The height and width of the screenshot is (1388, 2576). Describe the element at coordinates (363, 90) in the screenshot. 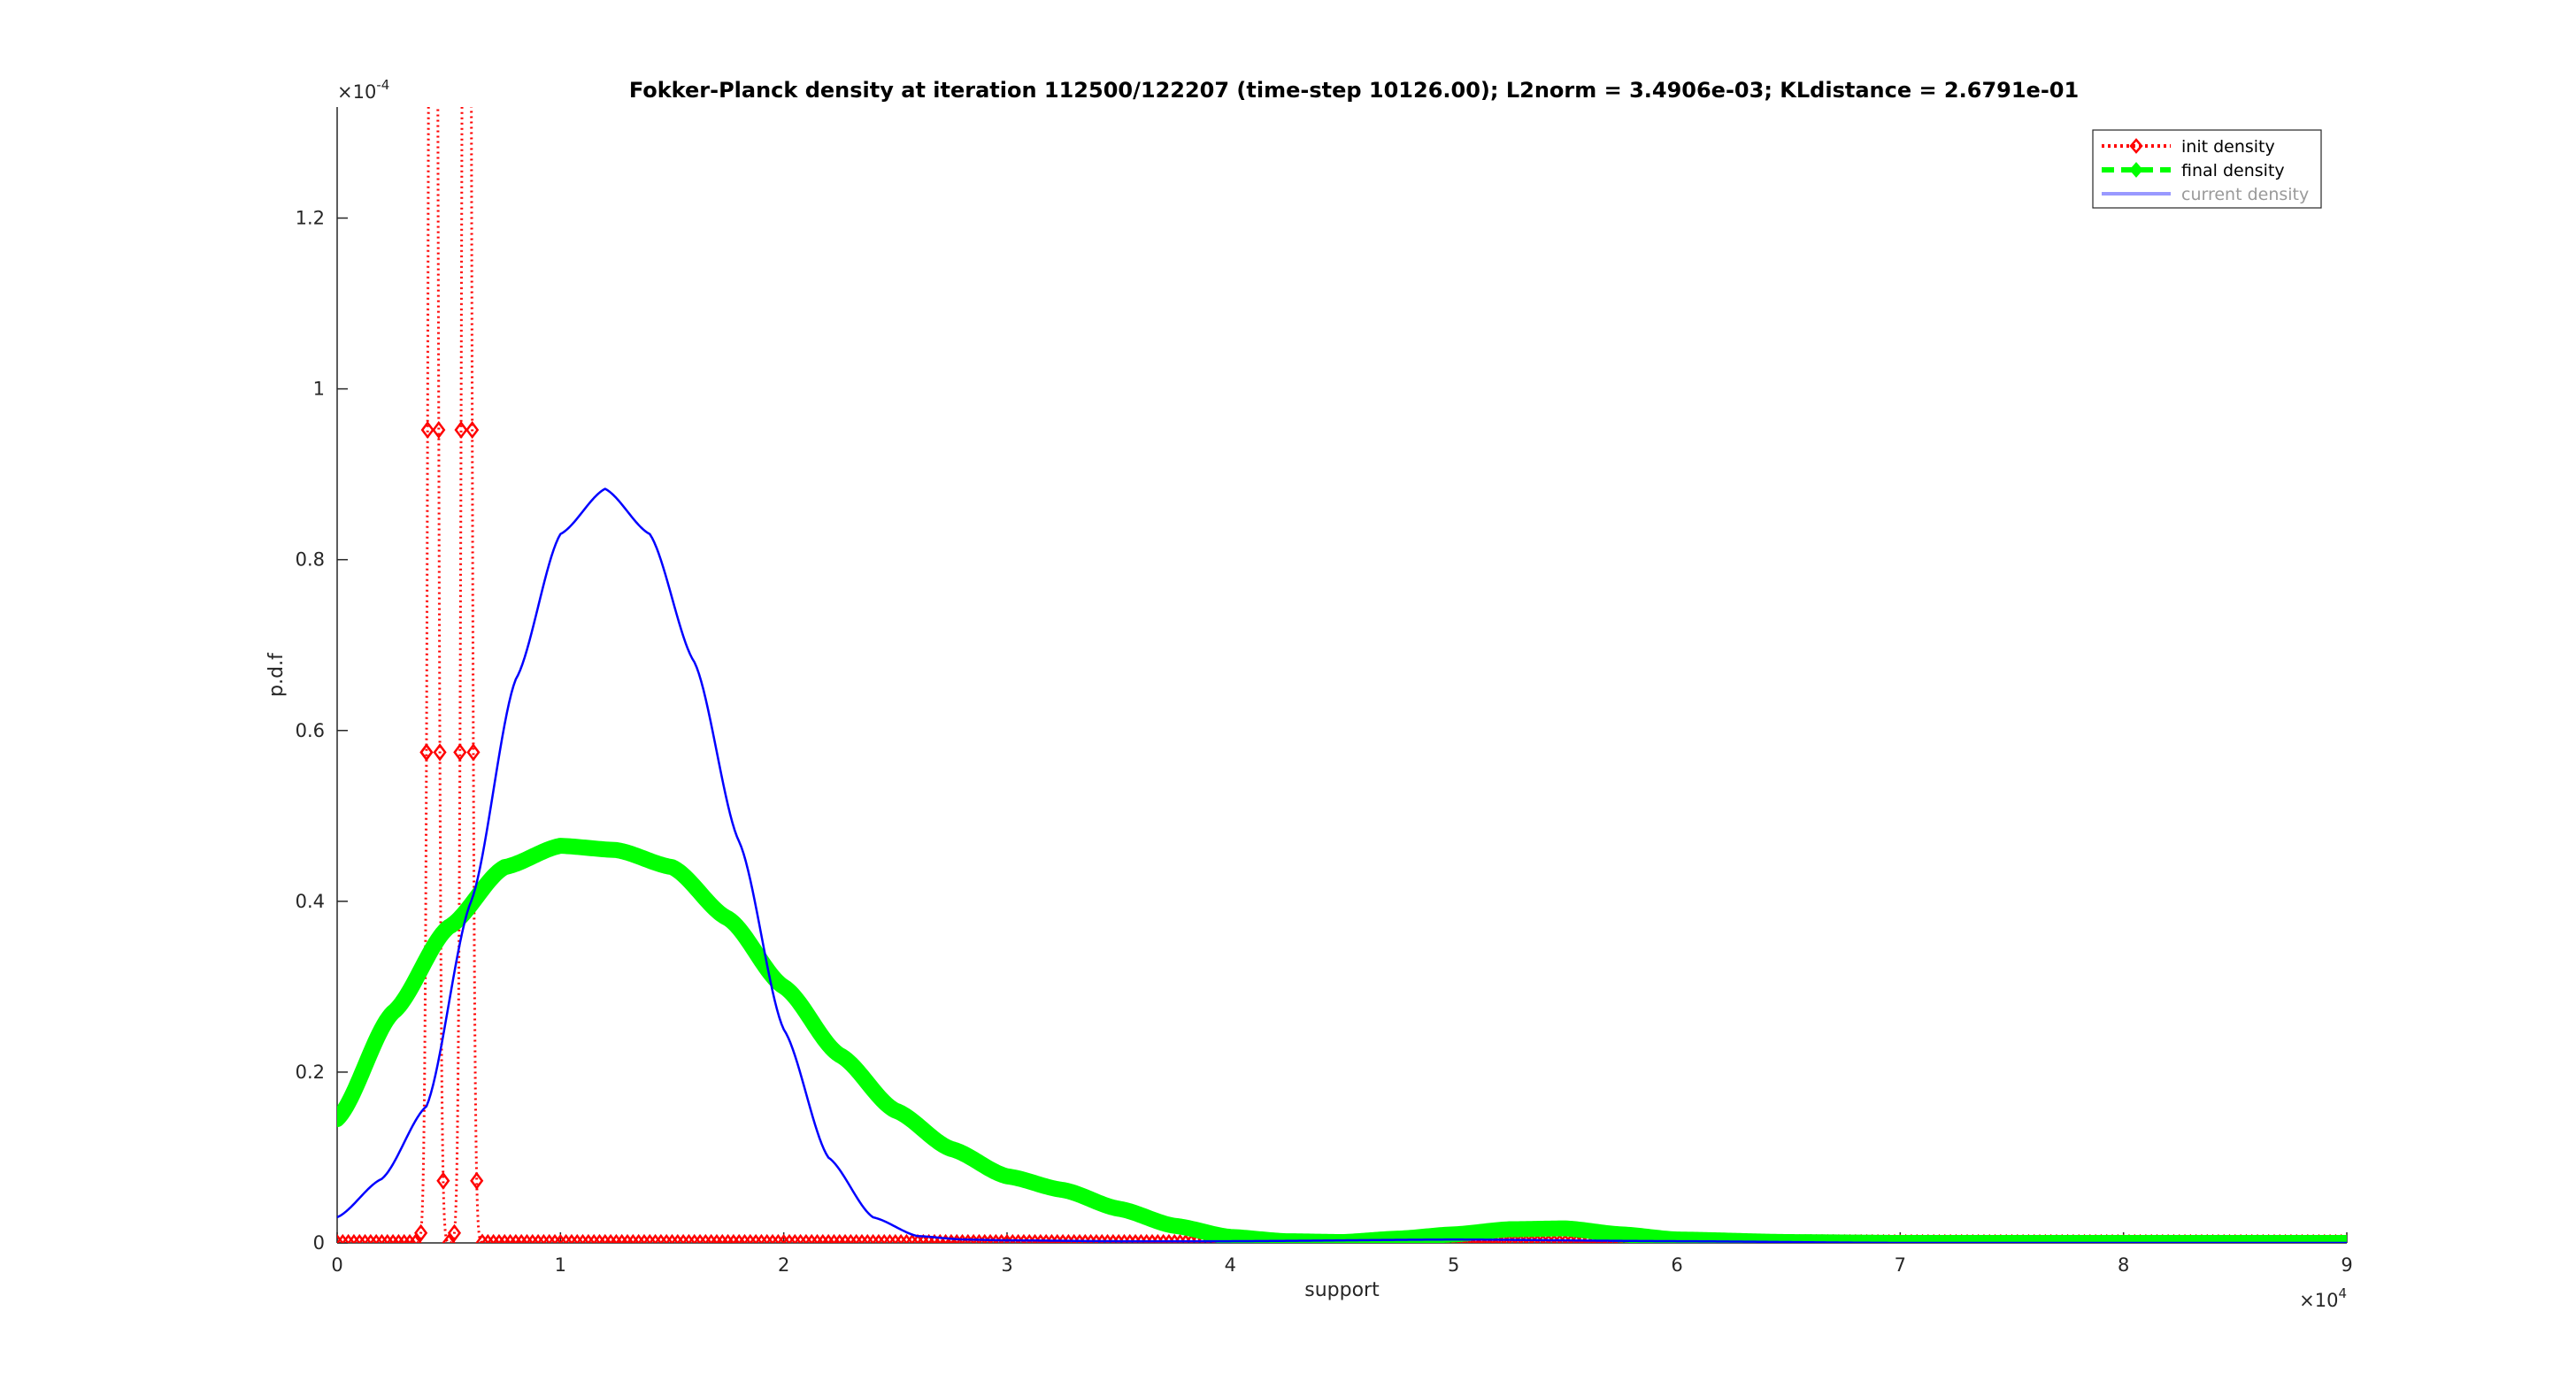

I see `y-axis-multiplier: ×10⁻⁴` at that location.